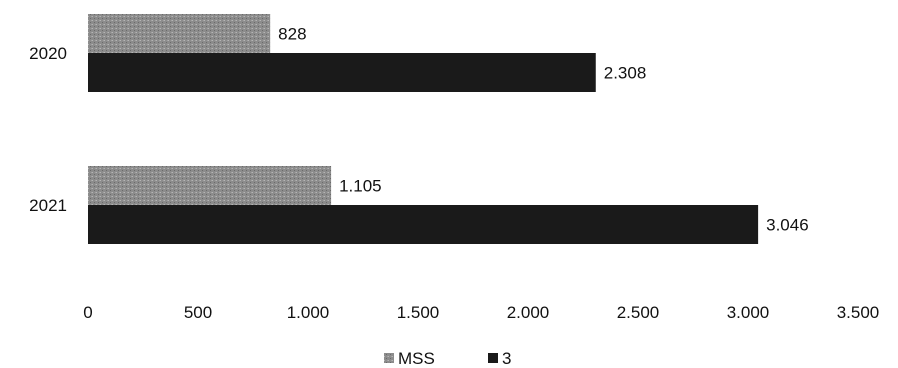 Image resolution: width=898 pixels, height=368 pixels. What do you see at coordinates (528, 312) in the screenshot?
I see `x-tick-label: 2.000` at bounding box center [528, 312].